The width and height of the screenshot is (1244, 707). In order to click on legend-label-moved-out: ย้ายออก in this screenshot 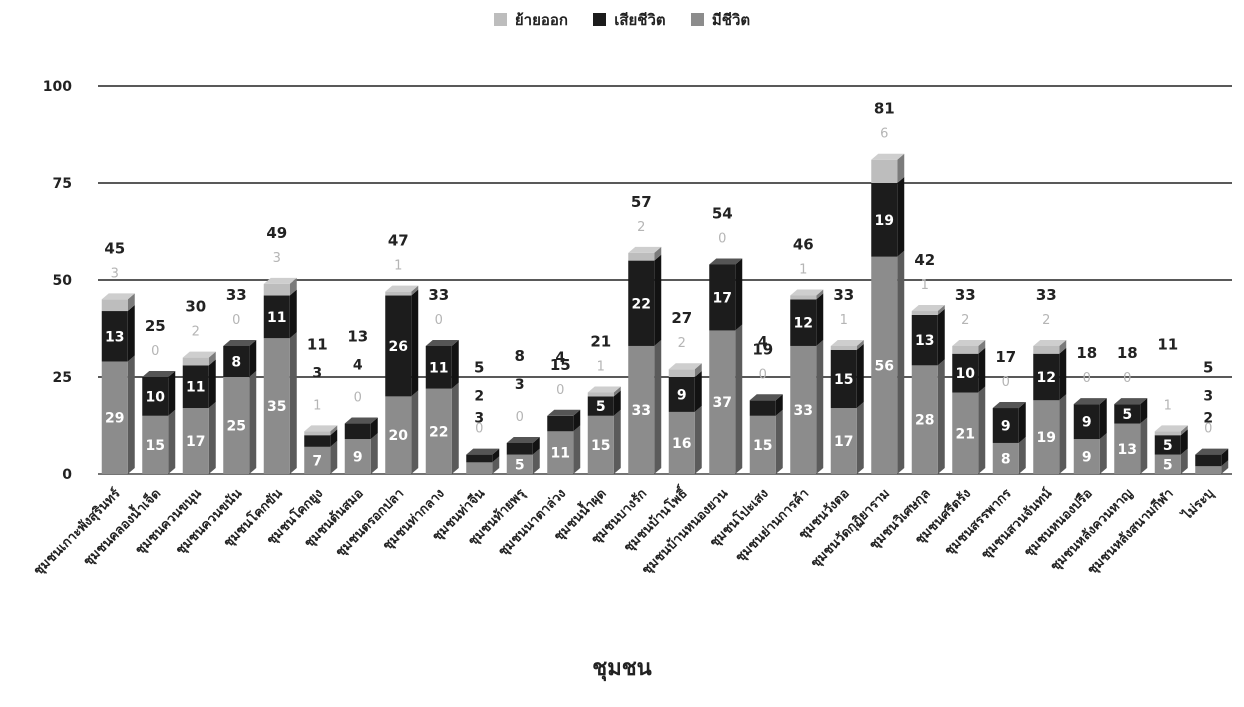, I will do `click(541, 20)`.